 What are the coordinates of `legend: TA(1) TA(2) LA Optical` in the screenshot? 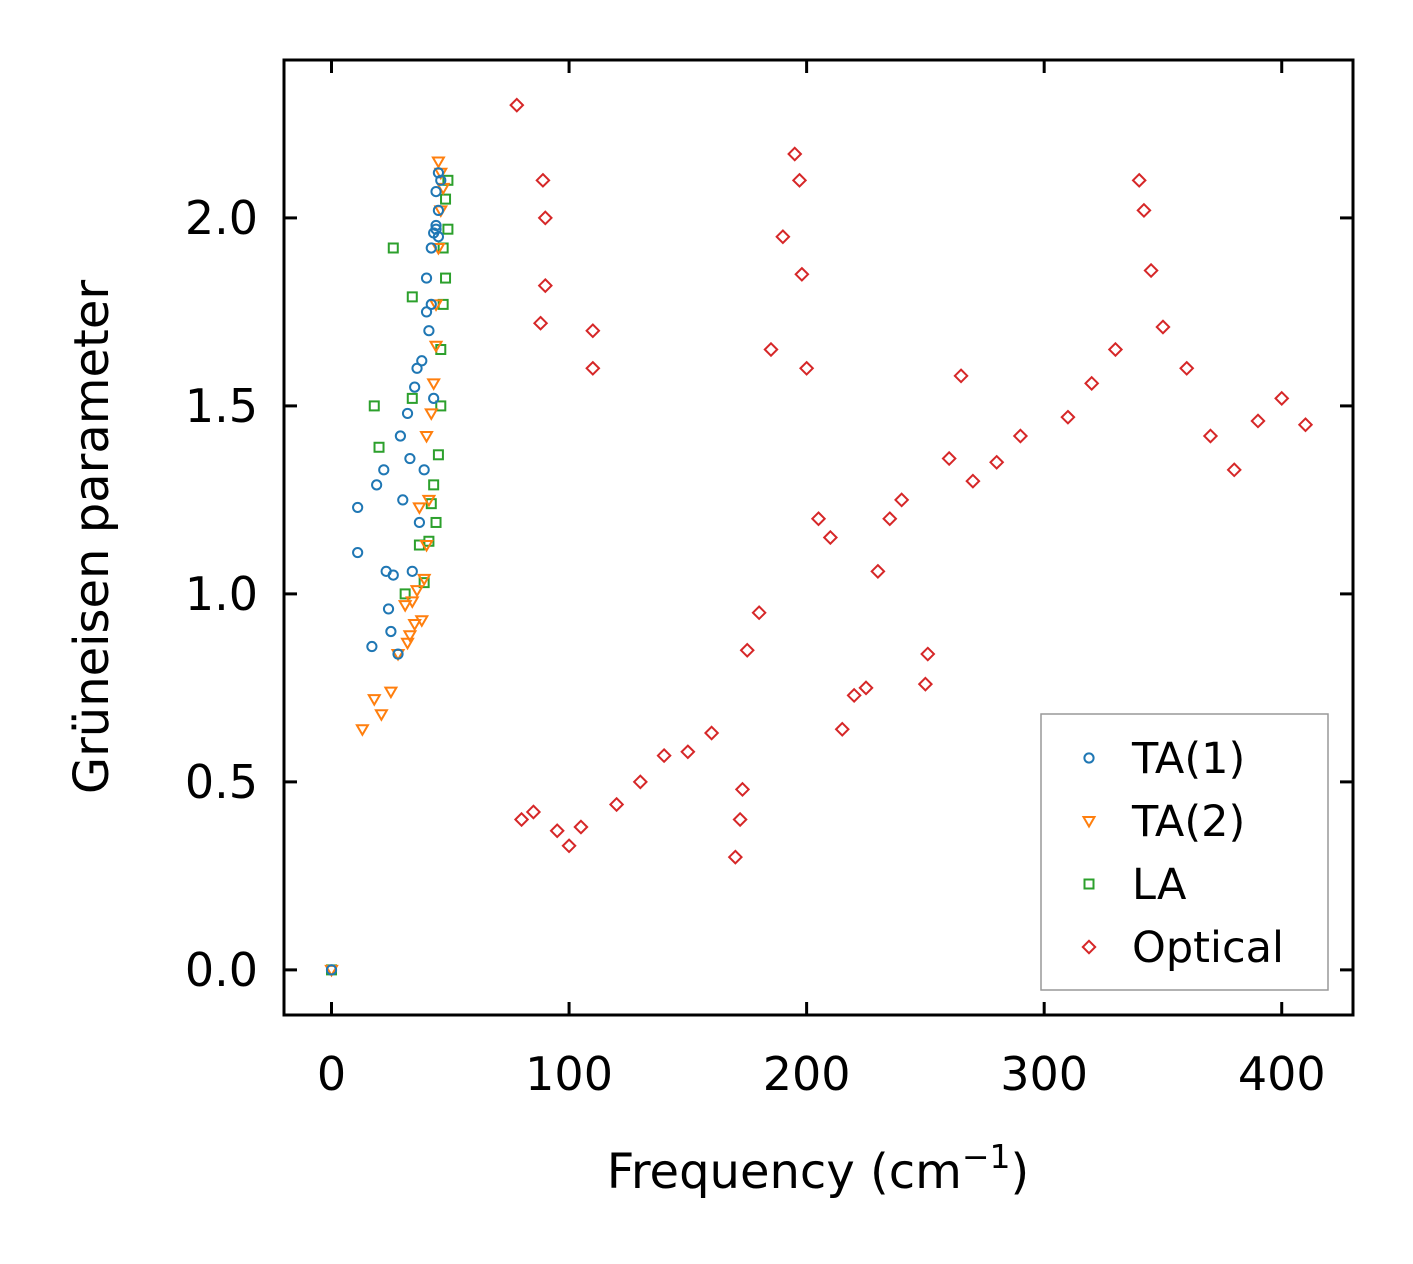 It's located at (1184, 852).